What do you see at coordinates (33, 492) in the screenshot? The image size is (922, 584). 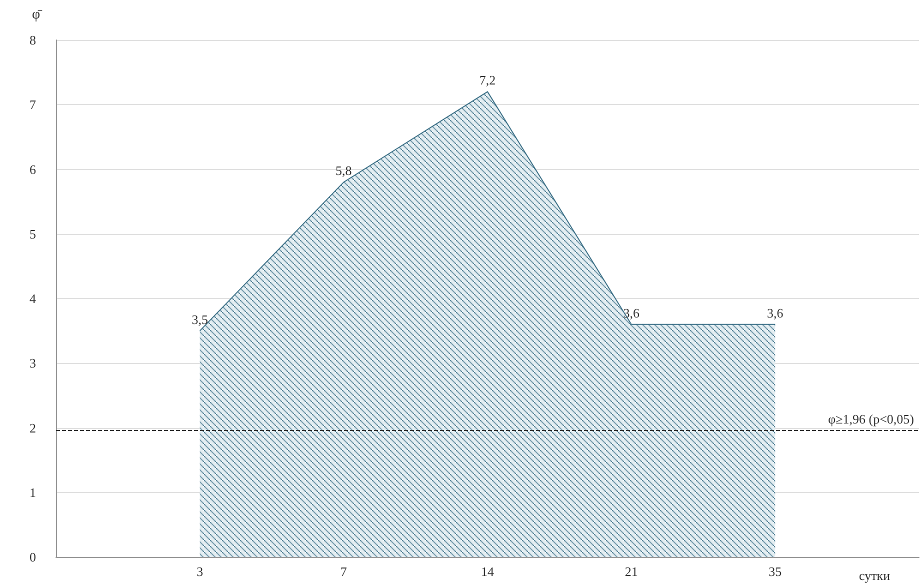 I see `y-tick-label: 1` at bounding box center [33, 492].